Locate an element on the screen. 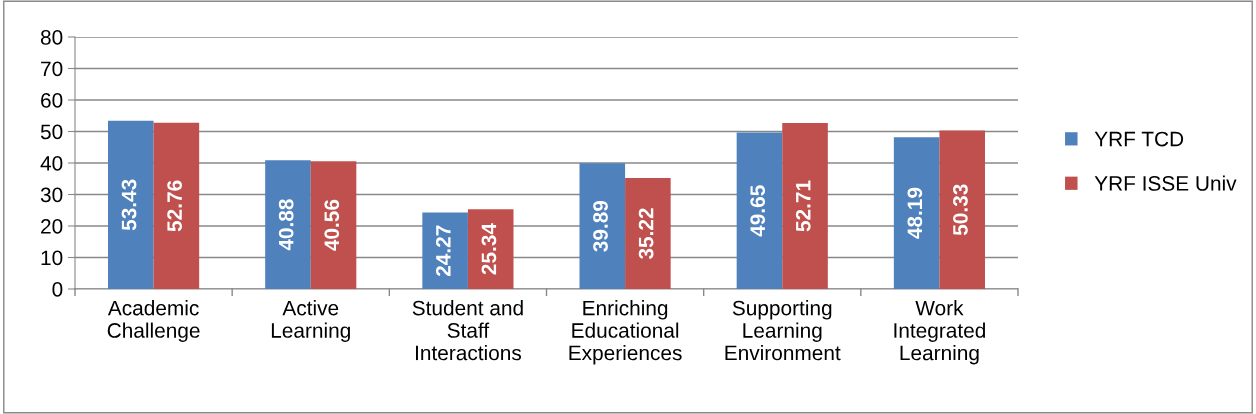 Image resolution: width=1256 pixels, height=414 pixels. data-label: 48.19 is located at coordinates (915, 213).